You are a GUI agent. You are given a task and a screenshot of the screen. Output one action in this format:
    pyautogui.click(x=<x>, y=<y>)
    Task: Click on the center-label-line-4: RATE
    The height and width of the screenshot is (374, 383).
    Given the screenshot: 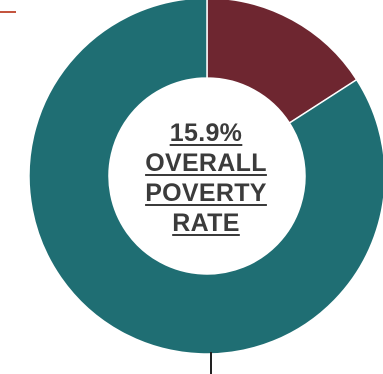 What is the action you would take?
    pyautogui.click(x=206, y=223)
    